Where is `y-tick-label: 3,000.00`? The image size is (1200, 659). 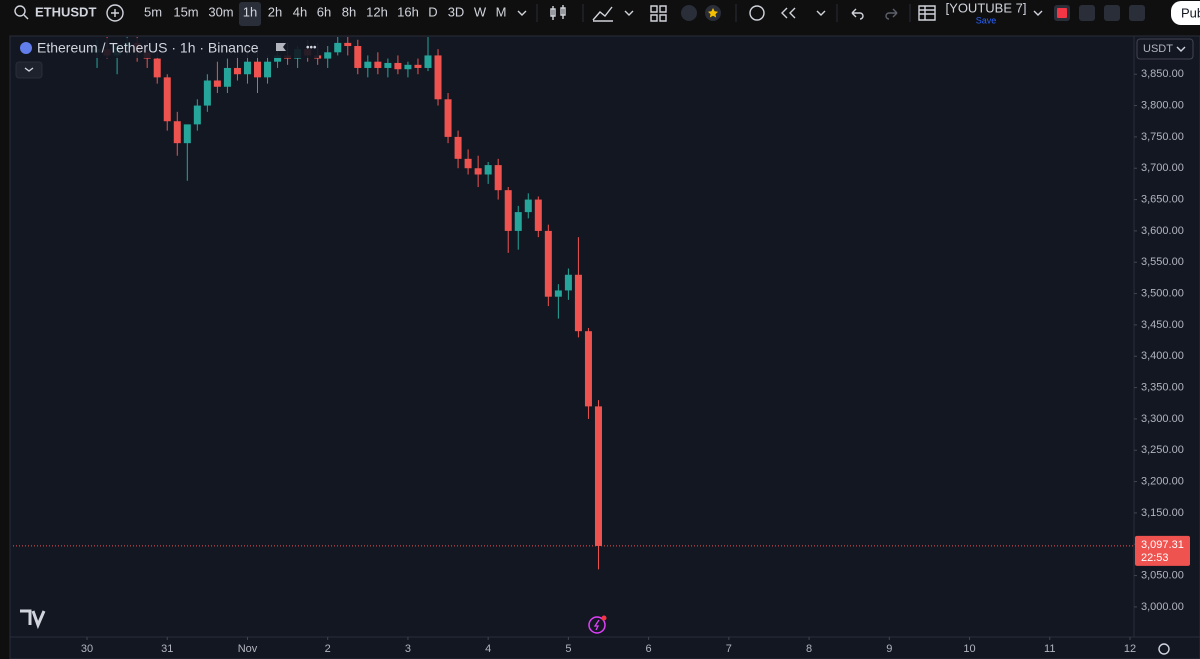 y-tick-label: 3,000.00 is located at coordinates (1162, 607).